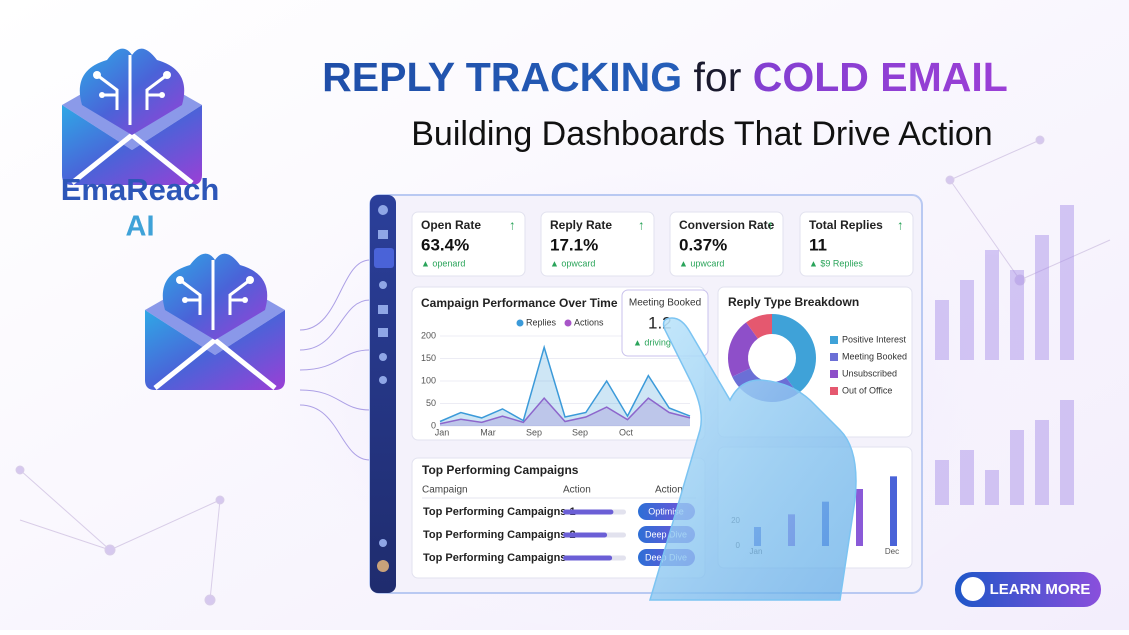 This screenshot has width=1129, height=635. What do you see at coordinates (652, 342) in the screenshot?
I see `popup-delta: ▲ driving` at bounding box center [652, 342].